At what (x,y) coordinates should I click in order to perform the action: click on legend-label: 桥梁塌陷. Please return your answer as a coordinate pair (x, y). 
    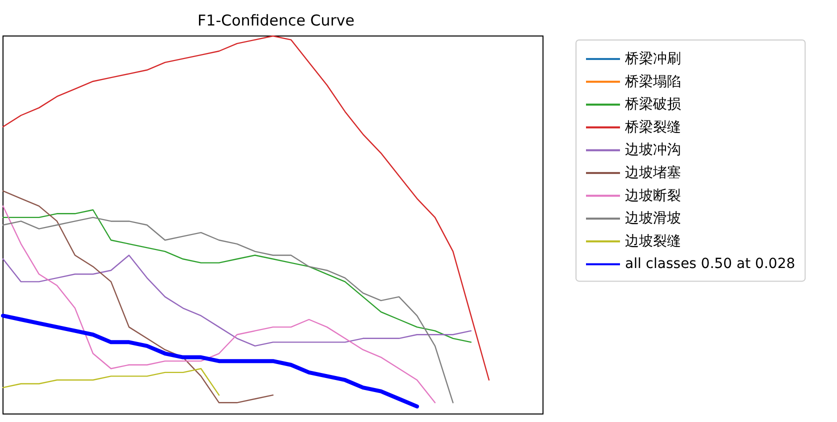
    Looking at the image, I should click on (652, 82).